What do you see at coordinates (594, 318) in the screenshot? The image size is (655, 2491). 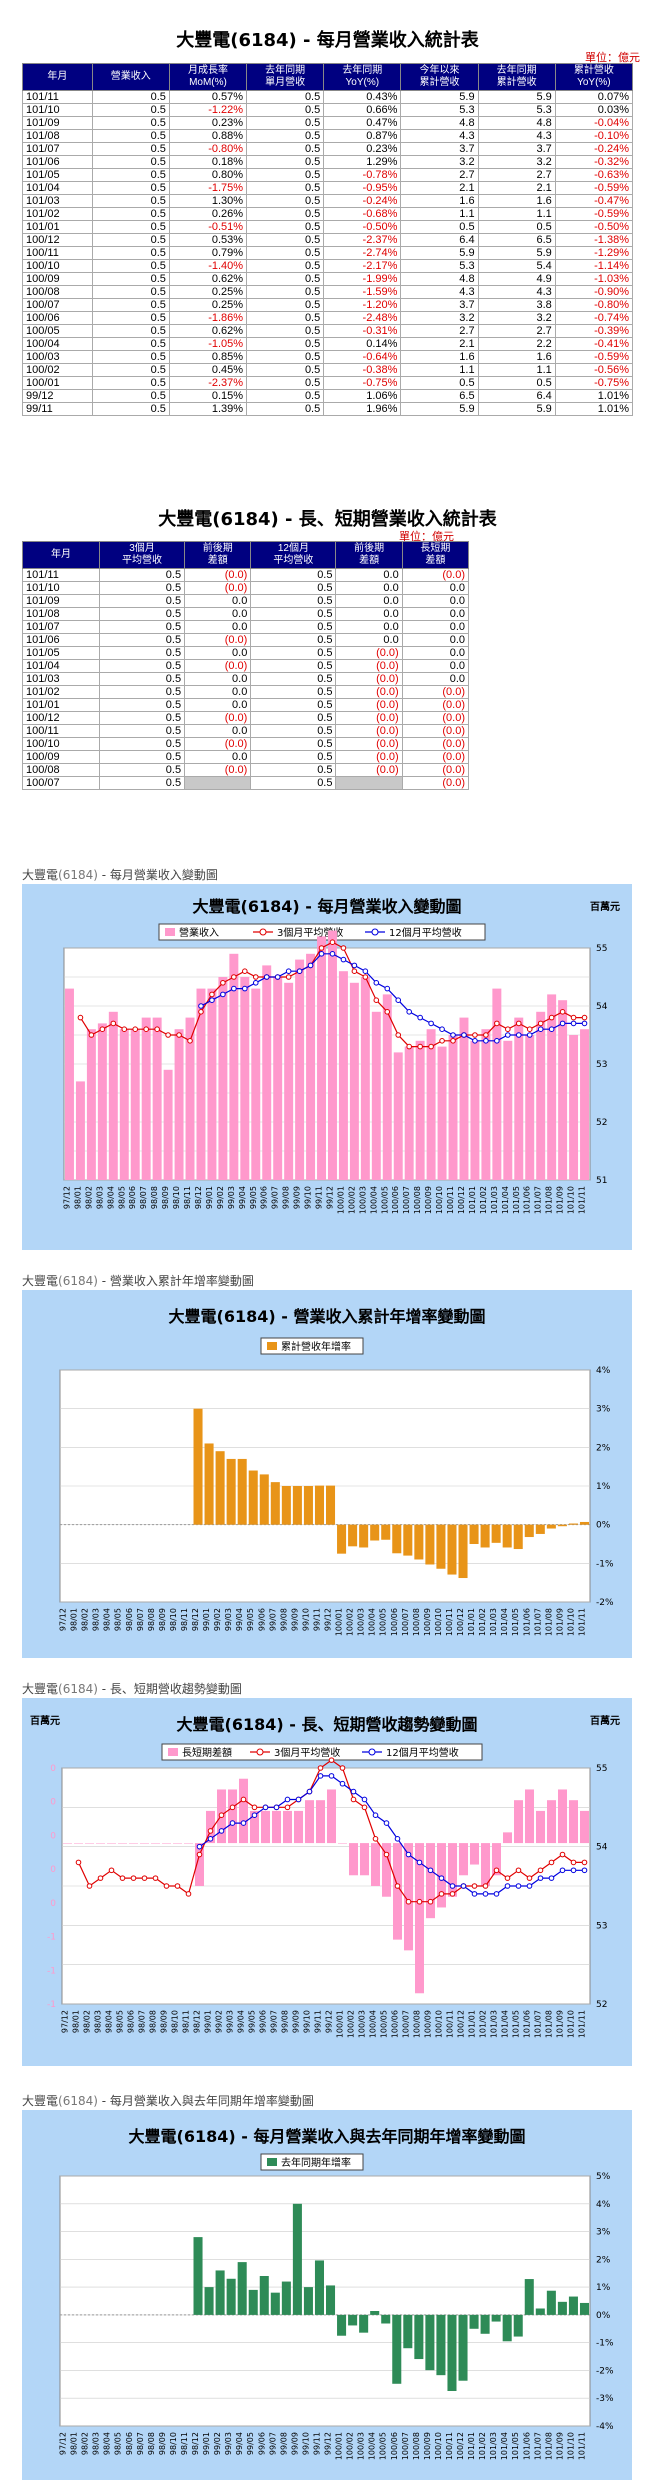 I see `table-cell: -0.74%` at bounding box center [594, 318].